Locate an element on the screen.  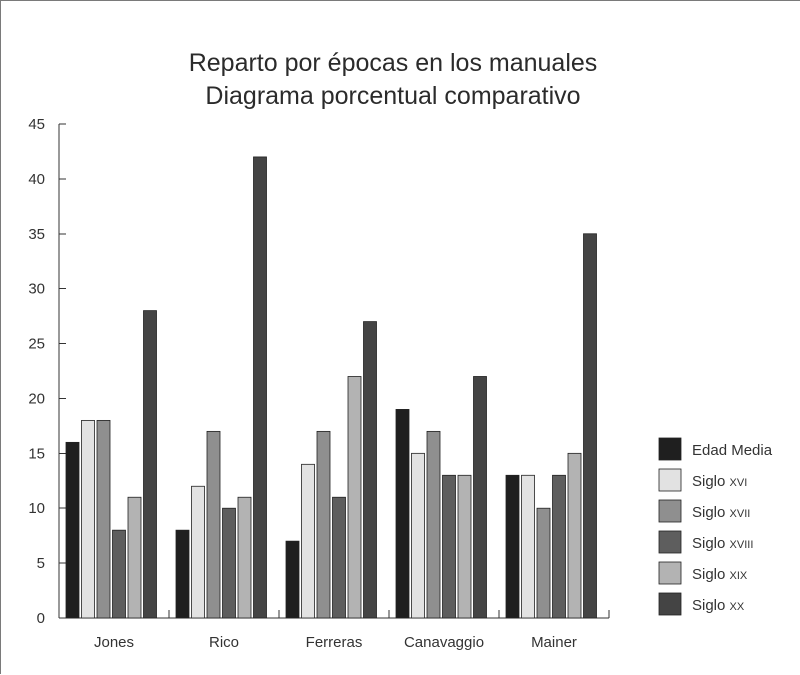
y-tick-label: 10 is located at coordinates (36, 508).